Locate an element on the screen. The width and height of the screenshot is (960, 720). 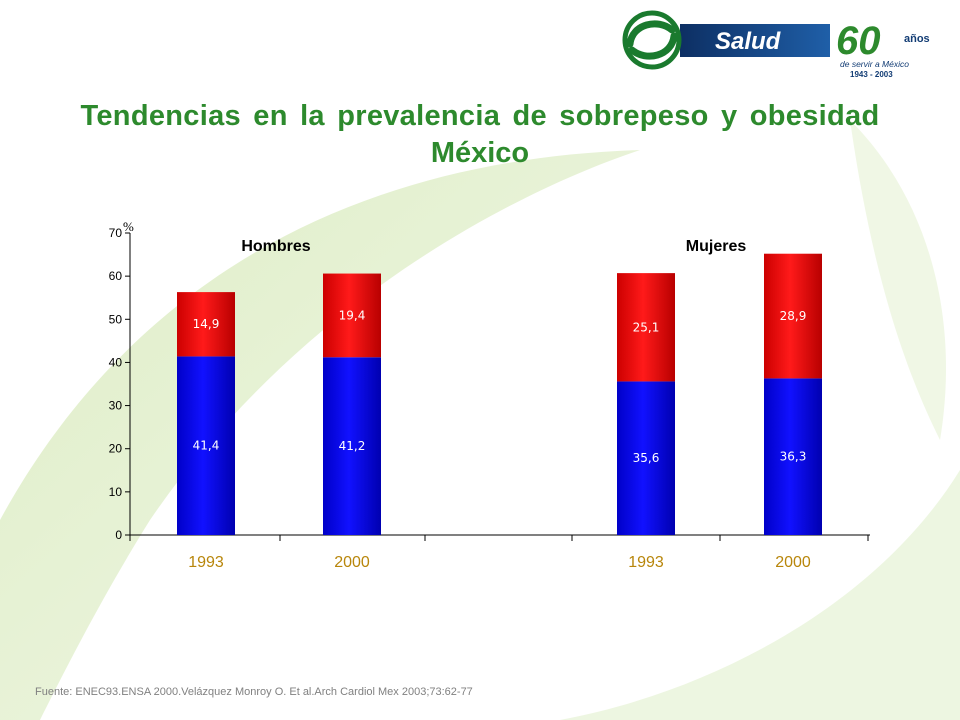
data-label: 41,2 is located at coordinates (352, 446).